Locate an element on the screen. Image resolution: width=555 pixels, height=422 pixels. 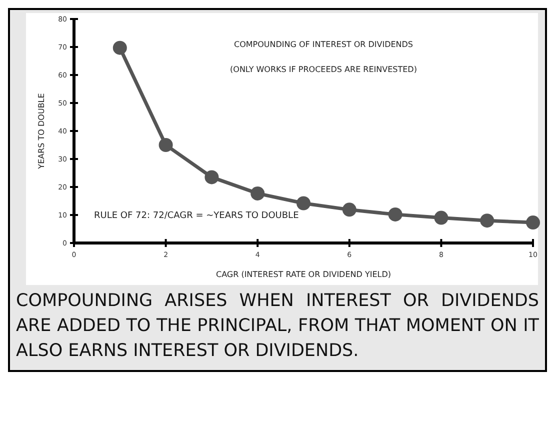
text: (ONLY WORKS IF PROCEEDS ARE REINVESTED) is located at coordinates (323, 69).